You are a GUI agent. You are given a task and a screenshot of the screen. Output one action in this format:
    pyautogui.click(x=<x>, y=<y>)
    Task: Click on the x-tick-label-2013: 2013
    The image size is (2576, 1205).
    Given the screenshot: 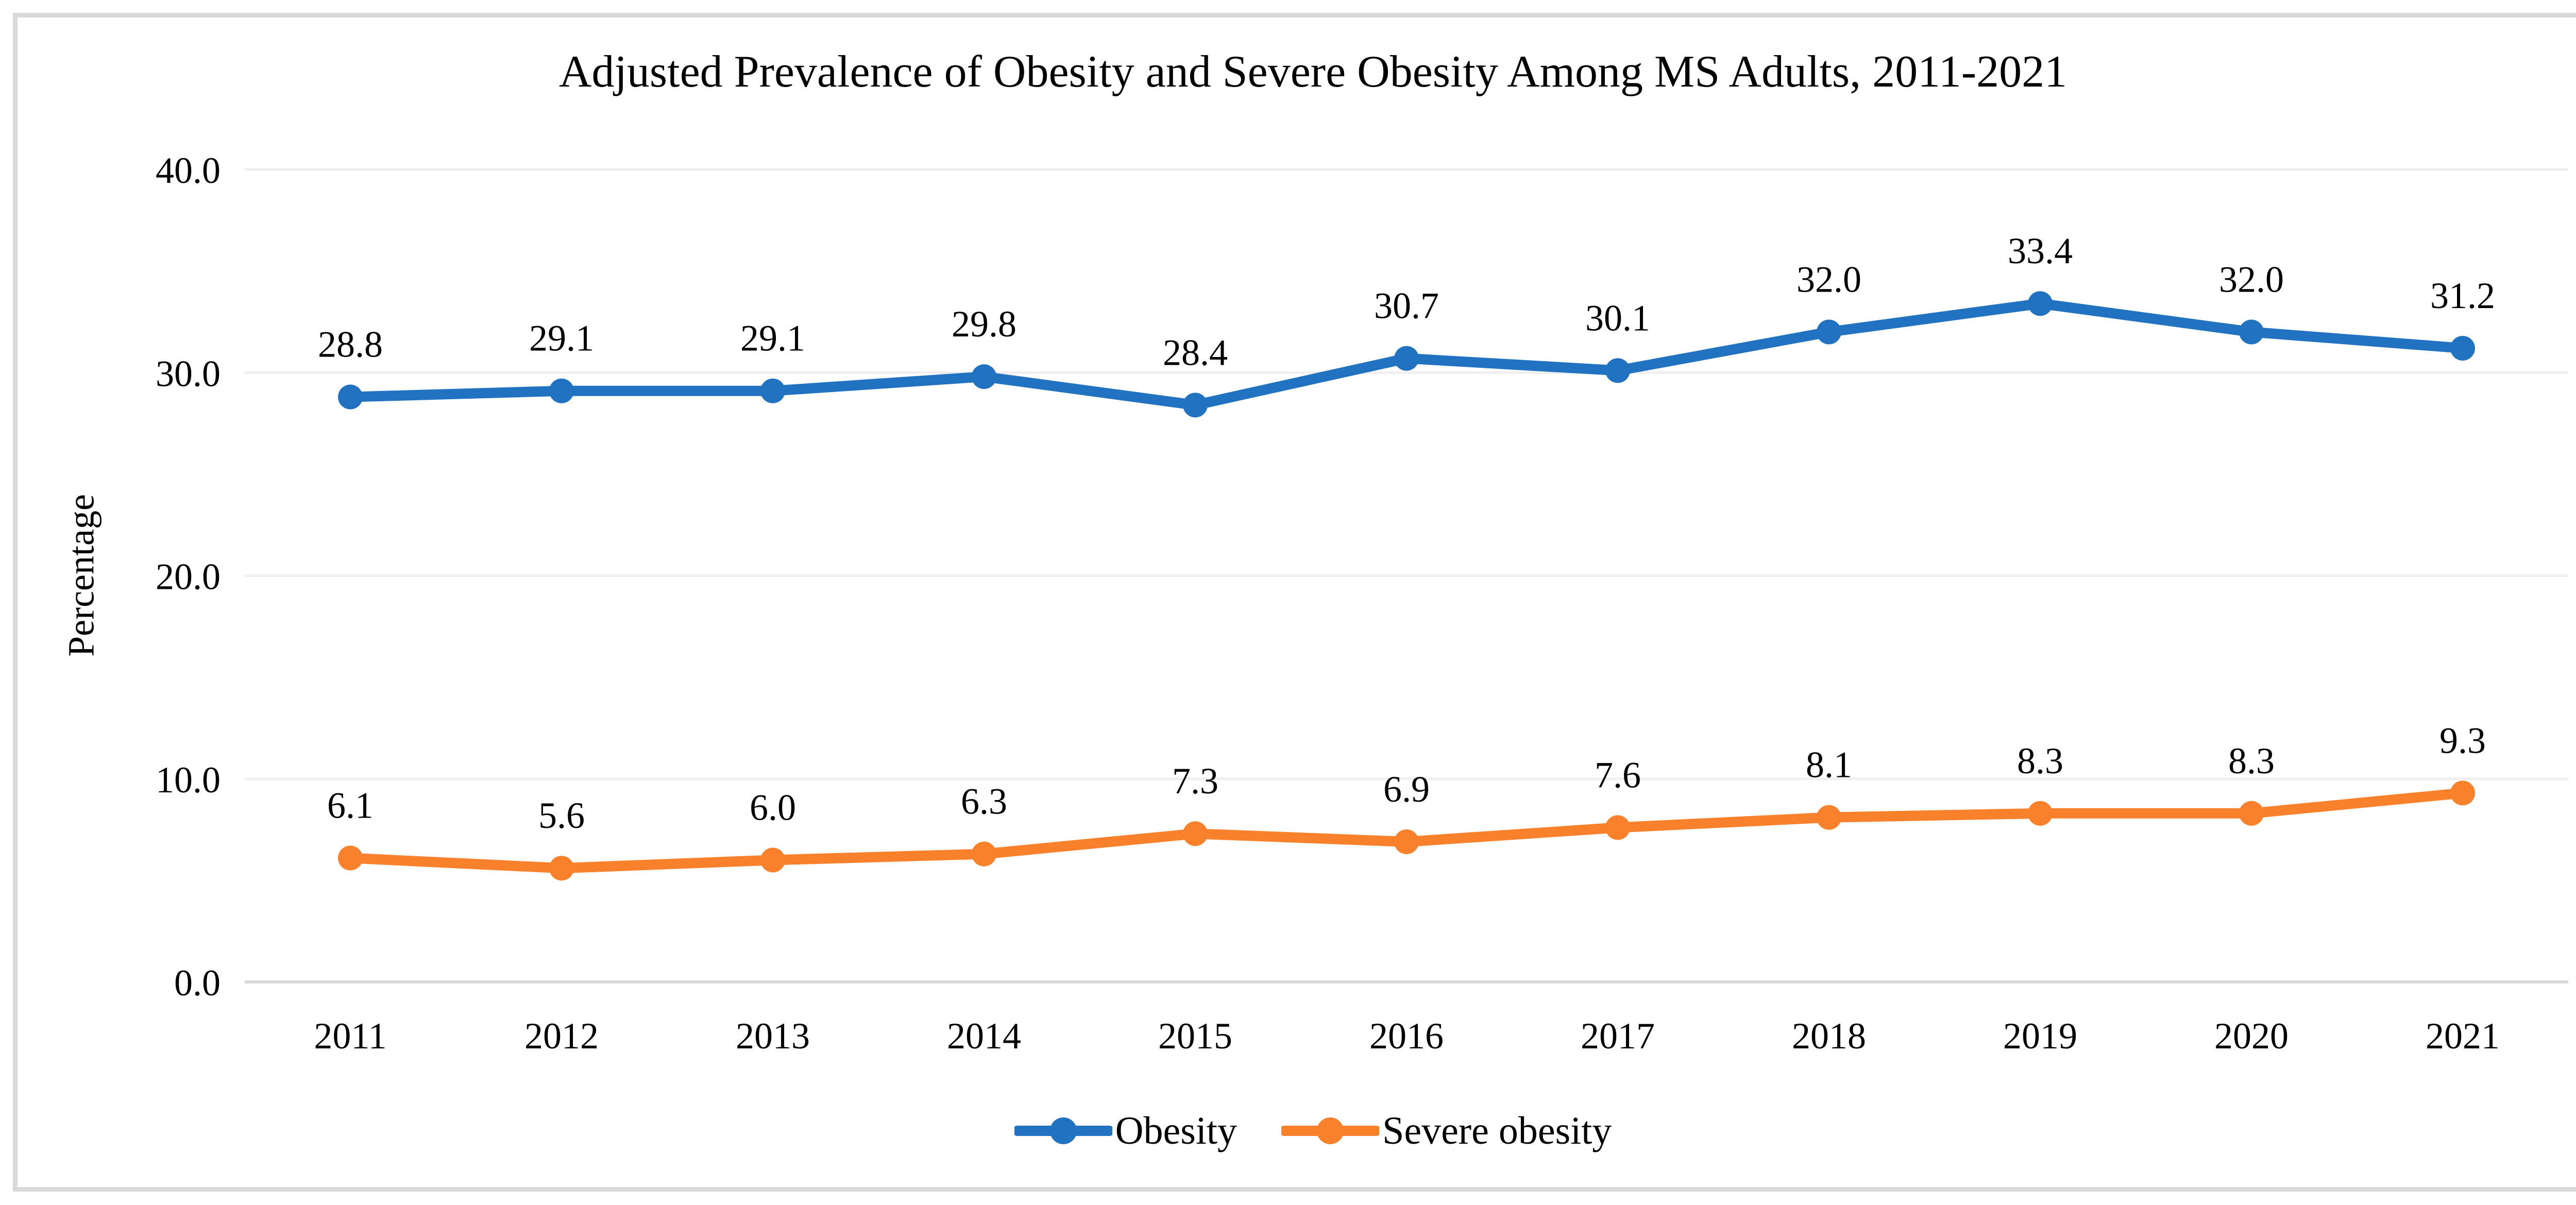 What is the action you would take?
    pyautogui.click(x=773, y=1036)
    